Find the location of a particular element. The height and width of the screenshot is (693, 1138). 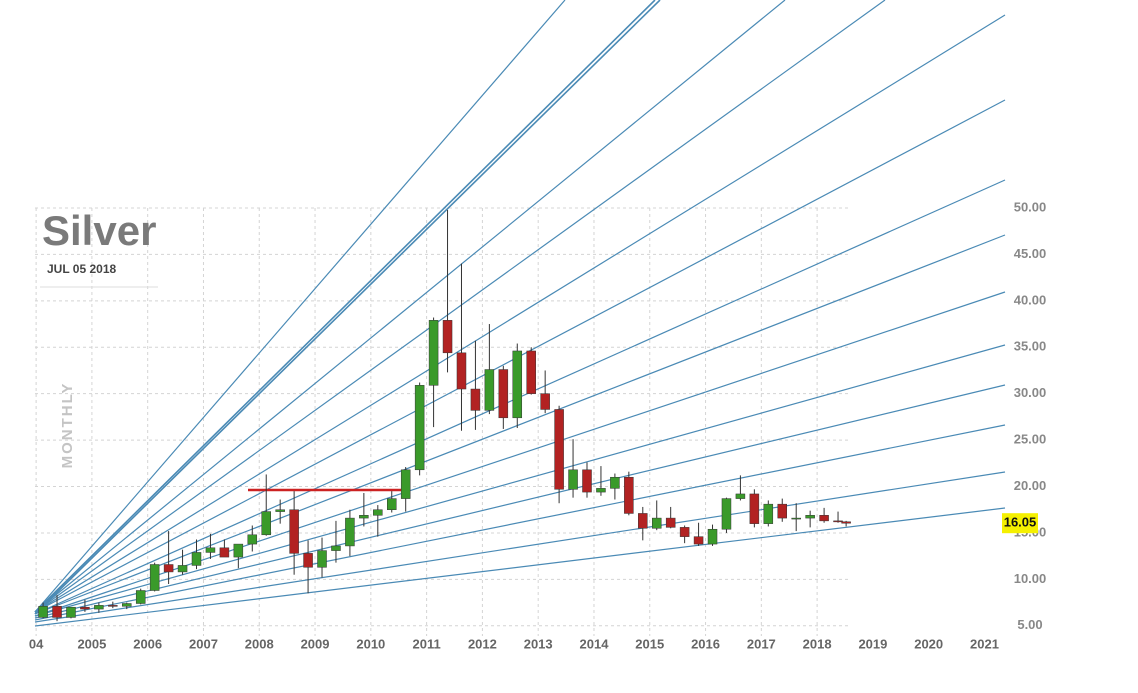

y-tick-label: 50.00 is located at coordinates (1030, 206).